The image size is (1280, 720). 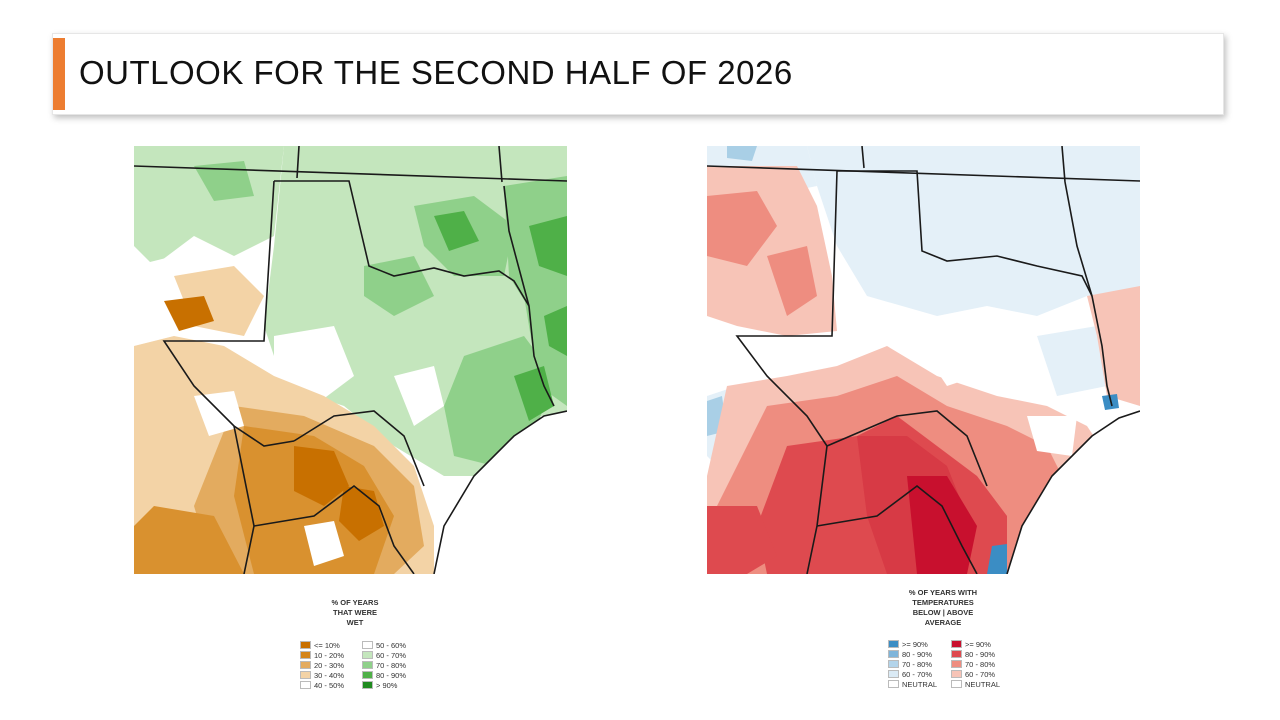 What do you see at coordinates (355, 602) in the screenshot?
I see `legend-title-line: % OF YEARS` at bounding box center [355, 602].